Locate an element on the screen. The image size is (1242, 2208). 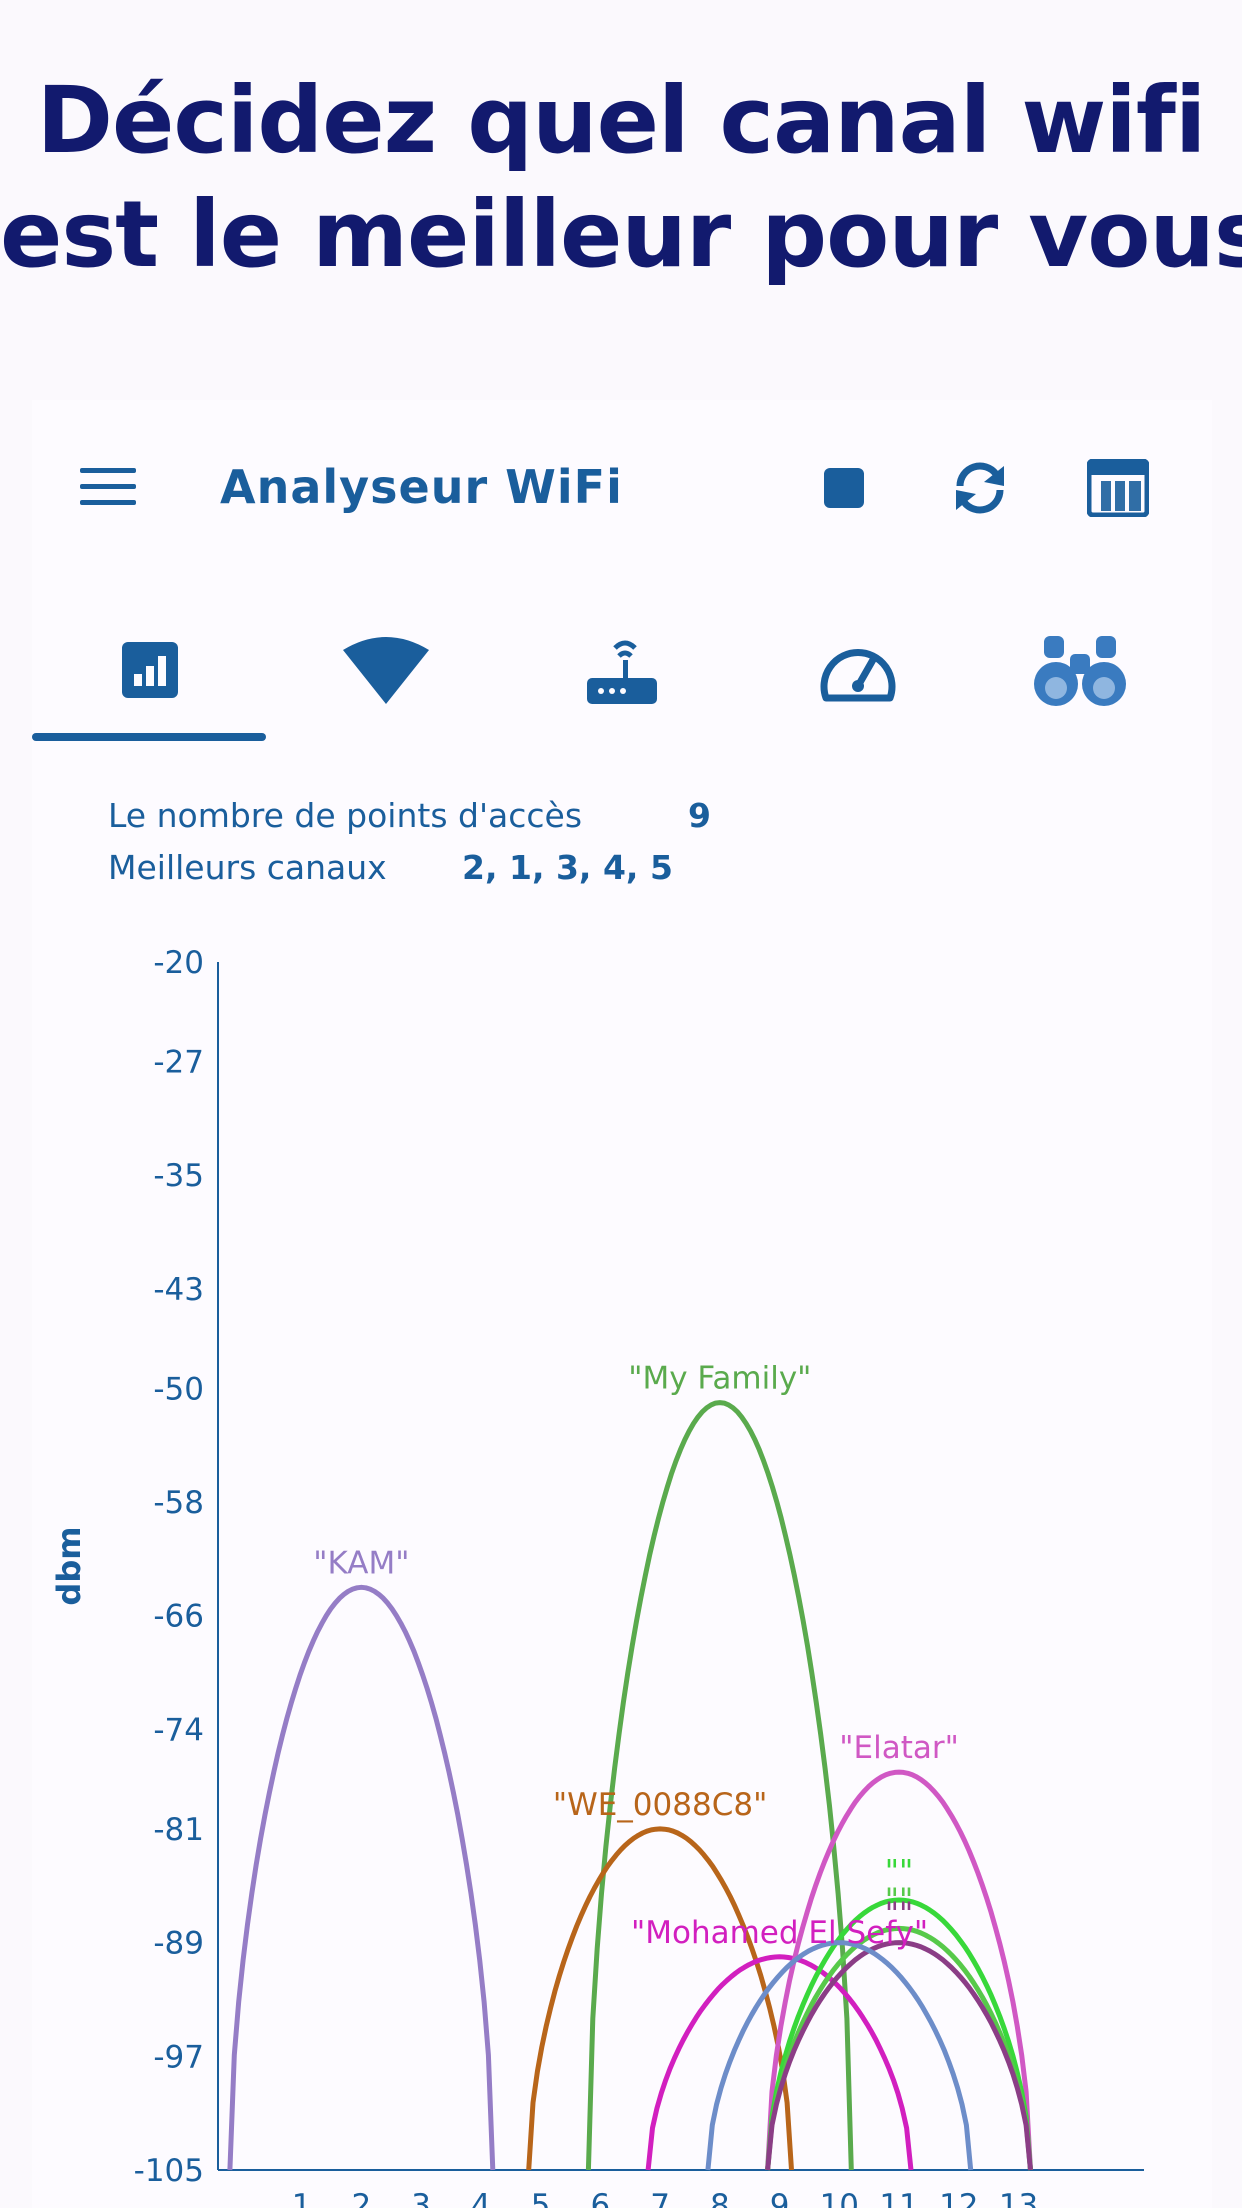
ap-count-label: Le nombre de points d'accès is located at coordinates (345, 815).